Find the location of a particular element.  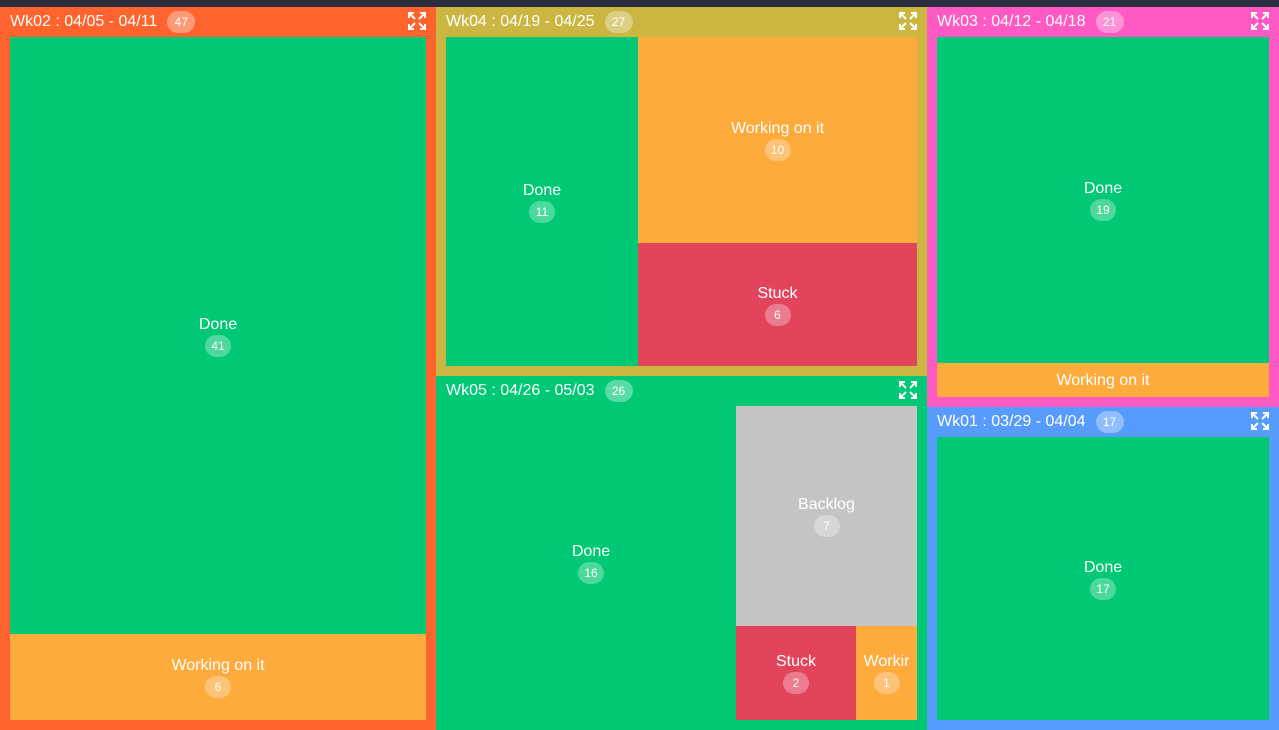

group-count-badge: 21 is located at coordinates (1109, 22).